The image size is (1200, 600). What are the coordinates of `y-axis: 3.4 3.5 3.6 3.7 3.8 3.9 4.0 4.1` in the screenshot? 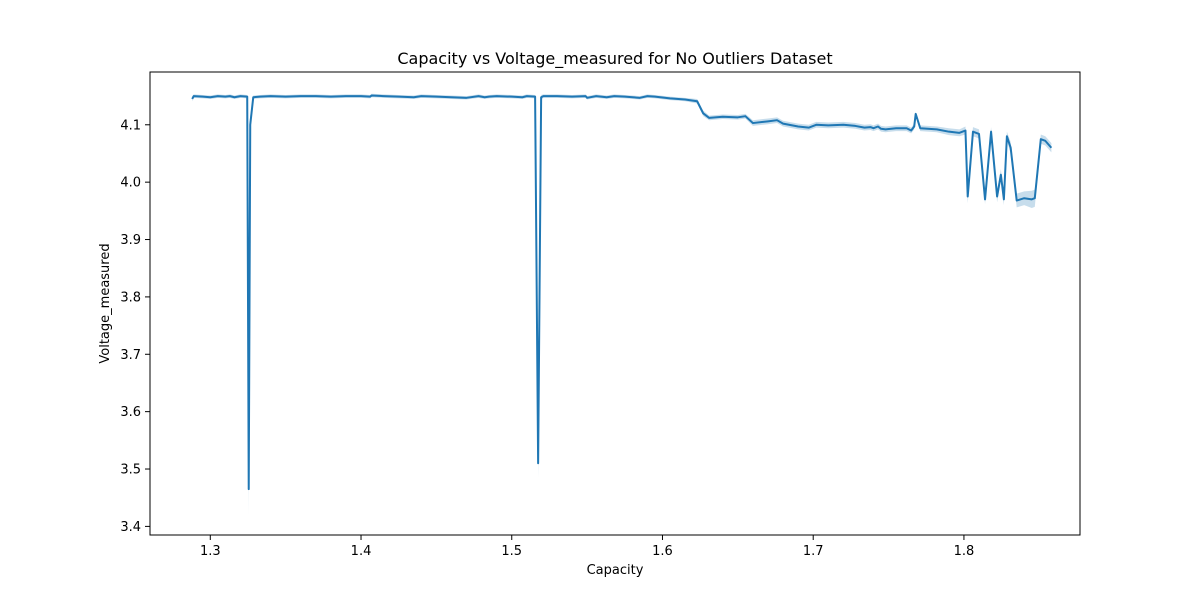 It's located at (135, 326).